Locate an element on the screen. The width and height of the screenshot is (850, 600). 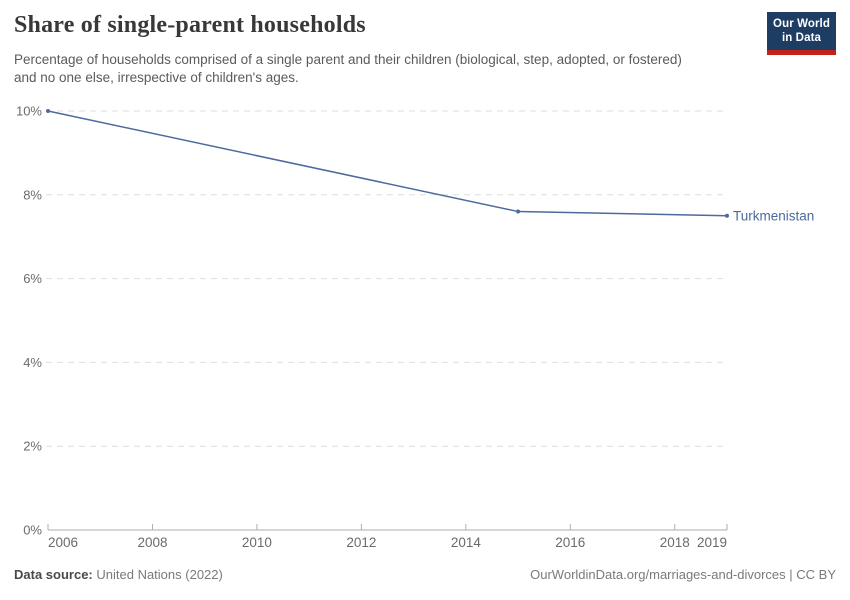
page-title: Share of single-parent households is located at coordinates (190, 25).